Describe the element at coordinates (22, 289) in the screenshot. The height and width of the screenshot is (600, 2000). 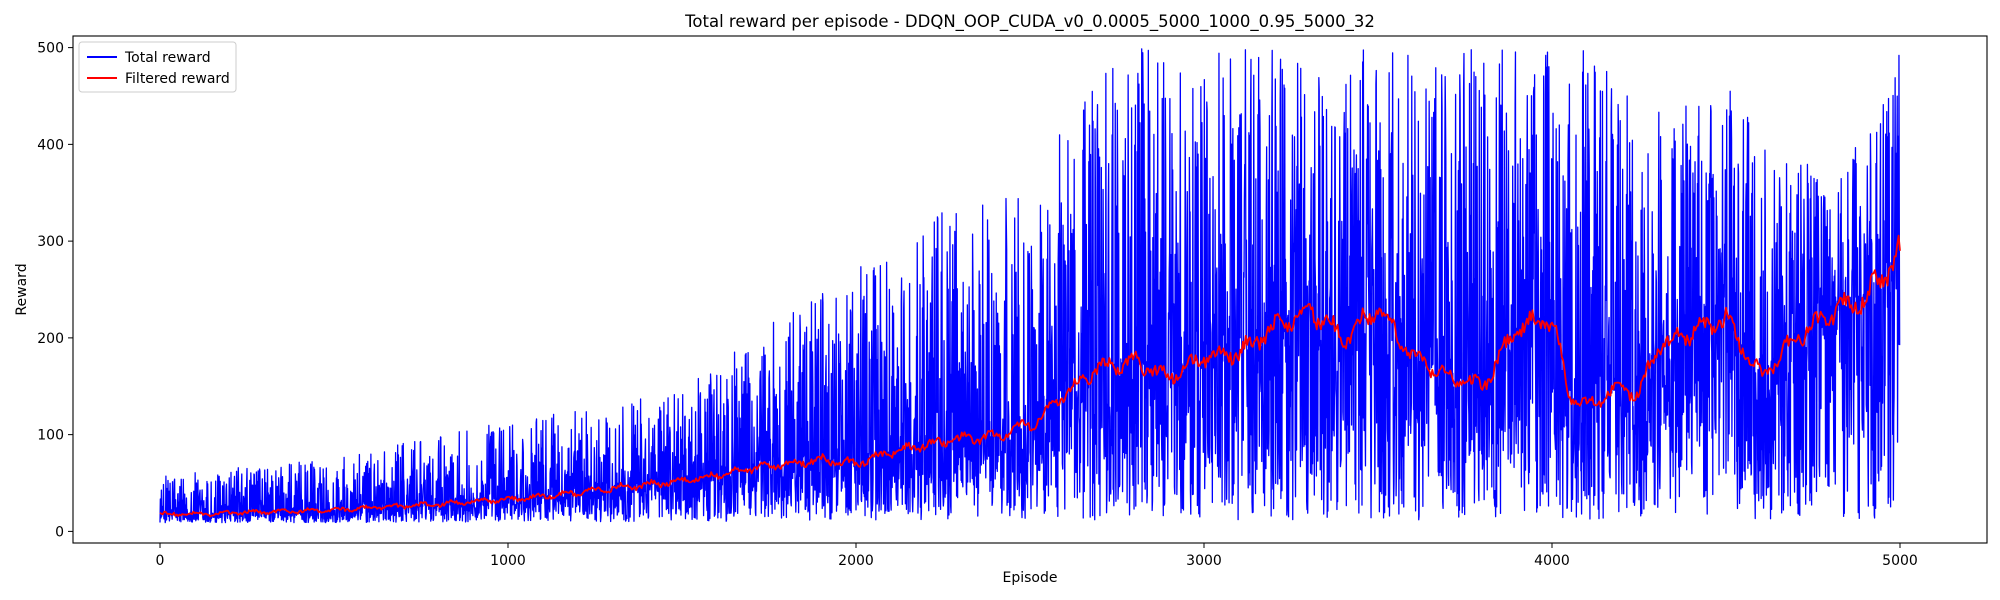
I see `y-axis-label: Reward` at that location.